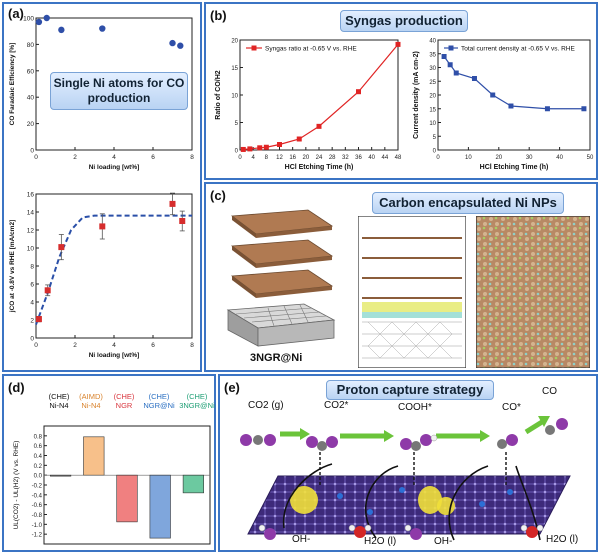  I want to click on series-line, so click(513, 83).